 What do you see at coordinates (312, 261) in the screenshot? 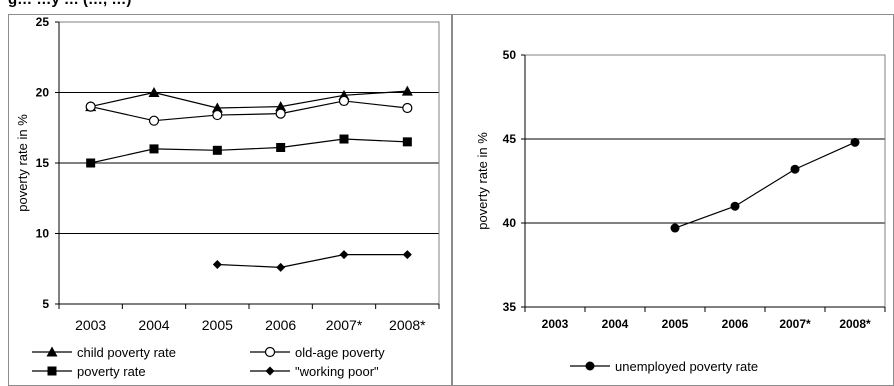
I see `series-line-working-poor` at bounding box center [312, 261].